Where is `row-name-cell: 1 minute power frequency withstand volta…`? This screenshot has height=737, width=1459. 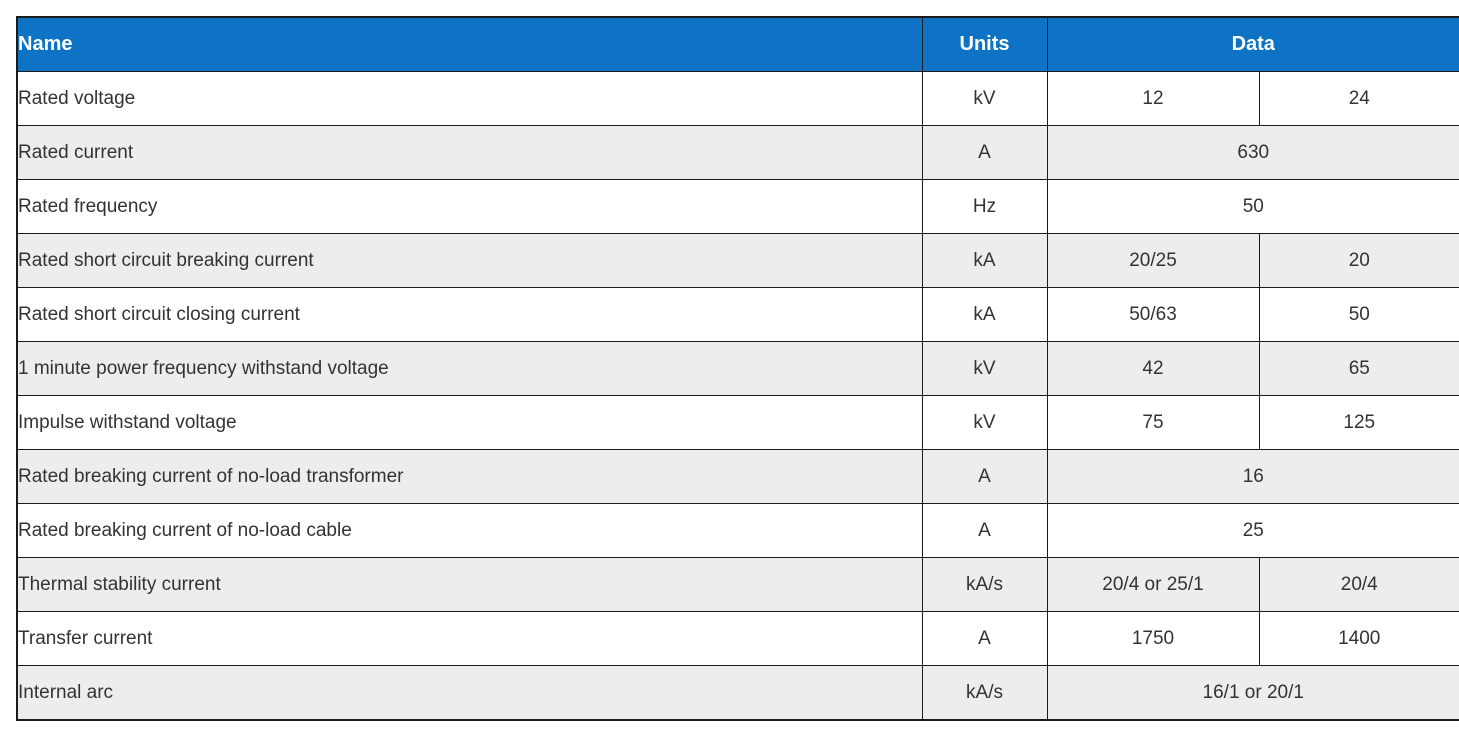
row-name-cell: 1 minute power frequency withstand volta… is located at coordinates (469, 368).